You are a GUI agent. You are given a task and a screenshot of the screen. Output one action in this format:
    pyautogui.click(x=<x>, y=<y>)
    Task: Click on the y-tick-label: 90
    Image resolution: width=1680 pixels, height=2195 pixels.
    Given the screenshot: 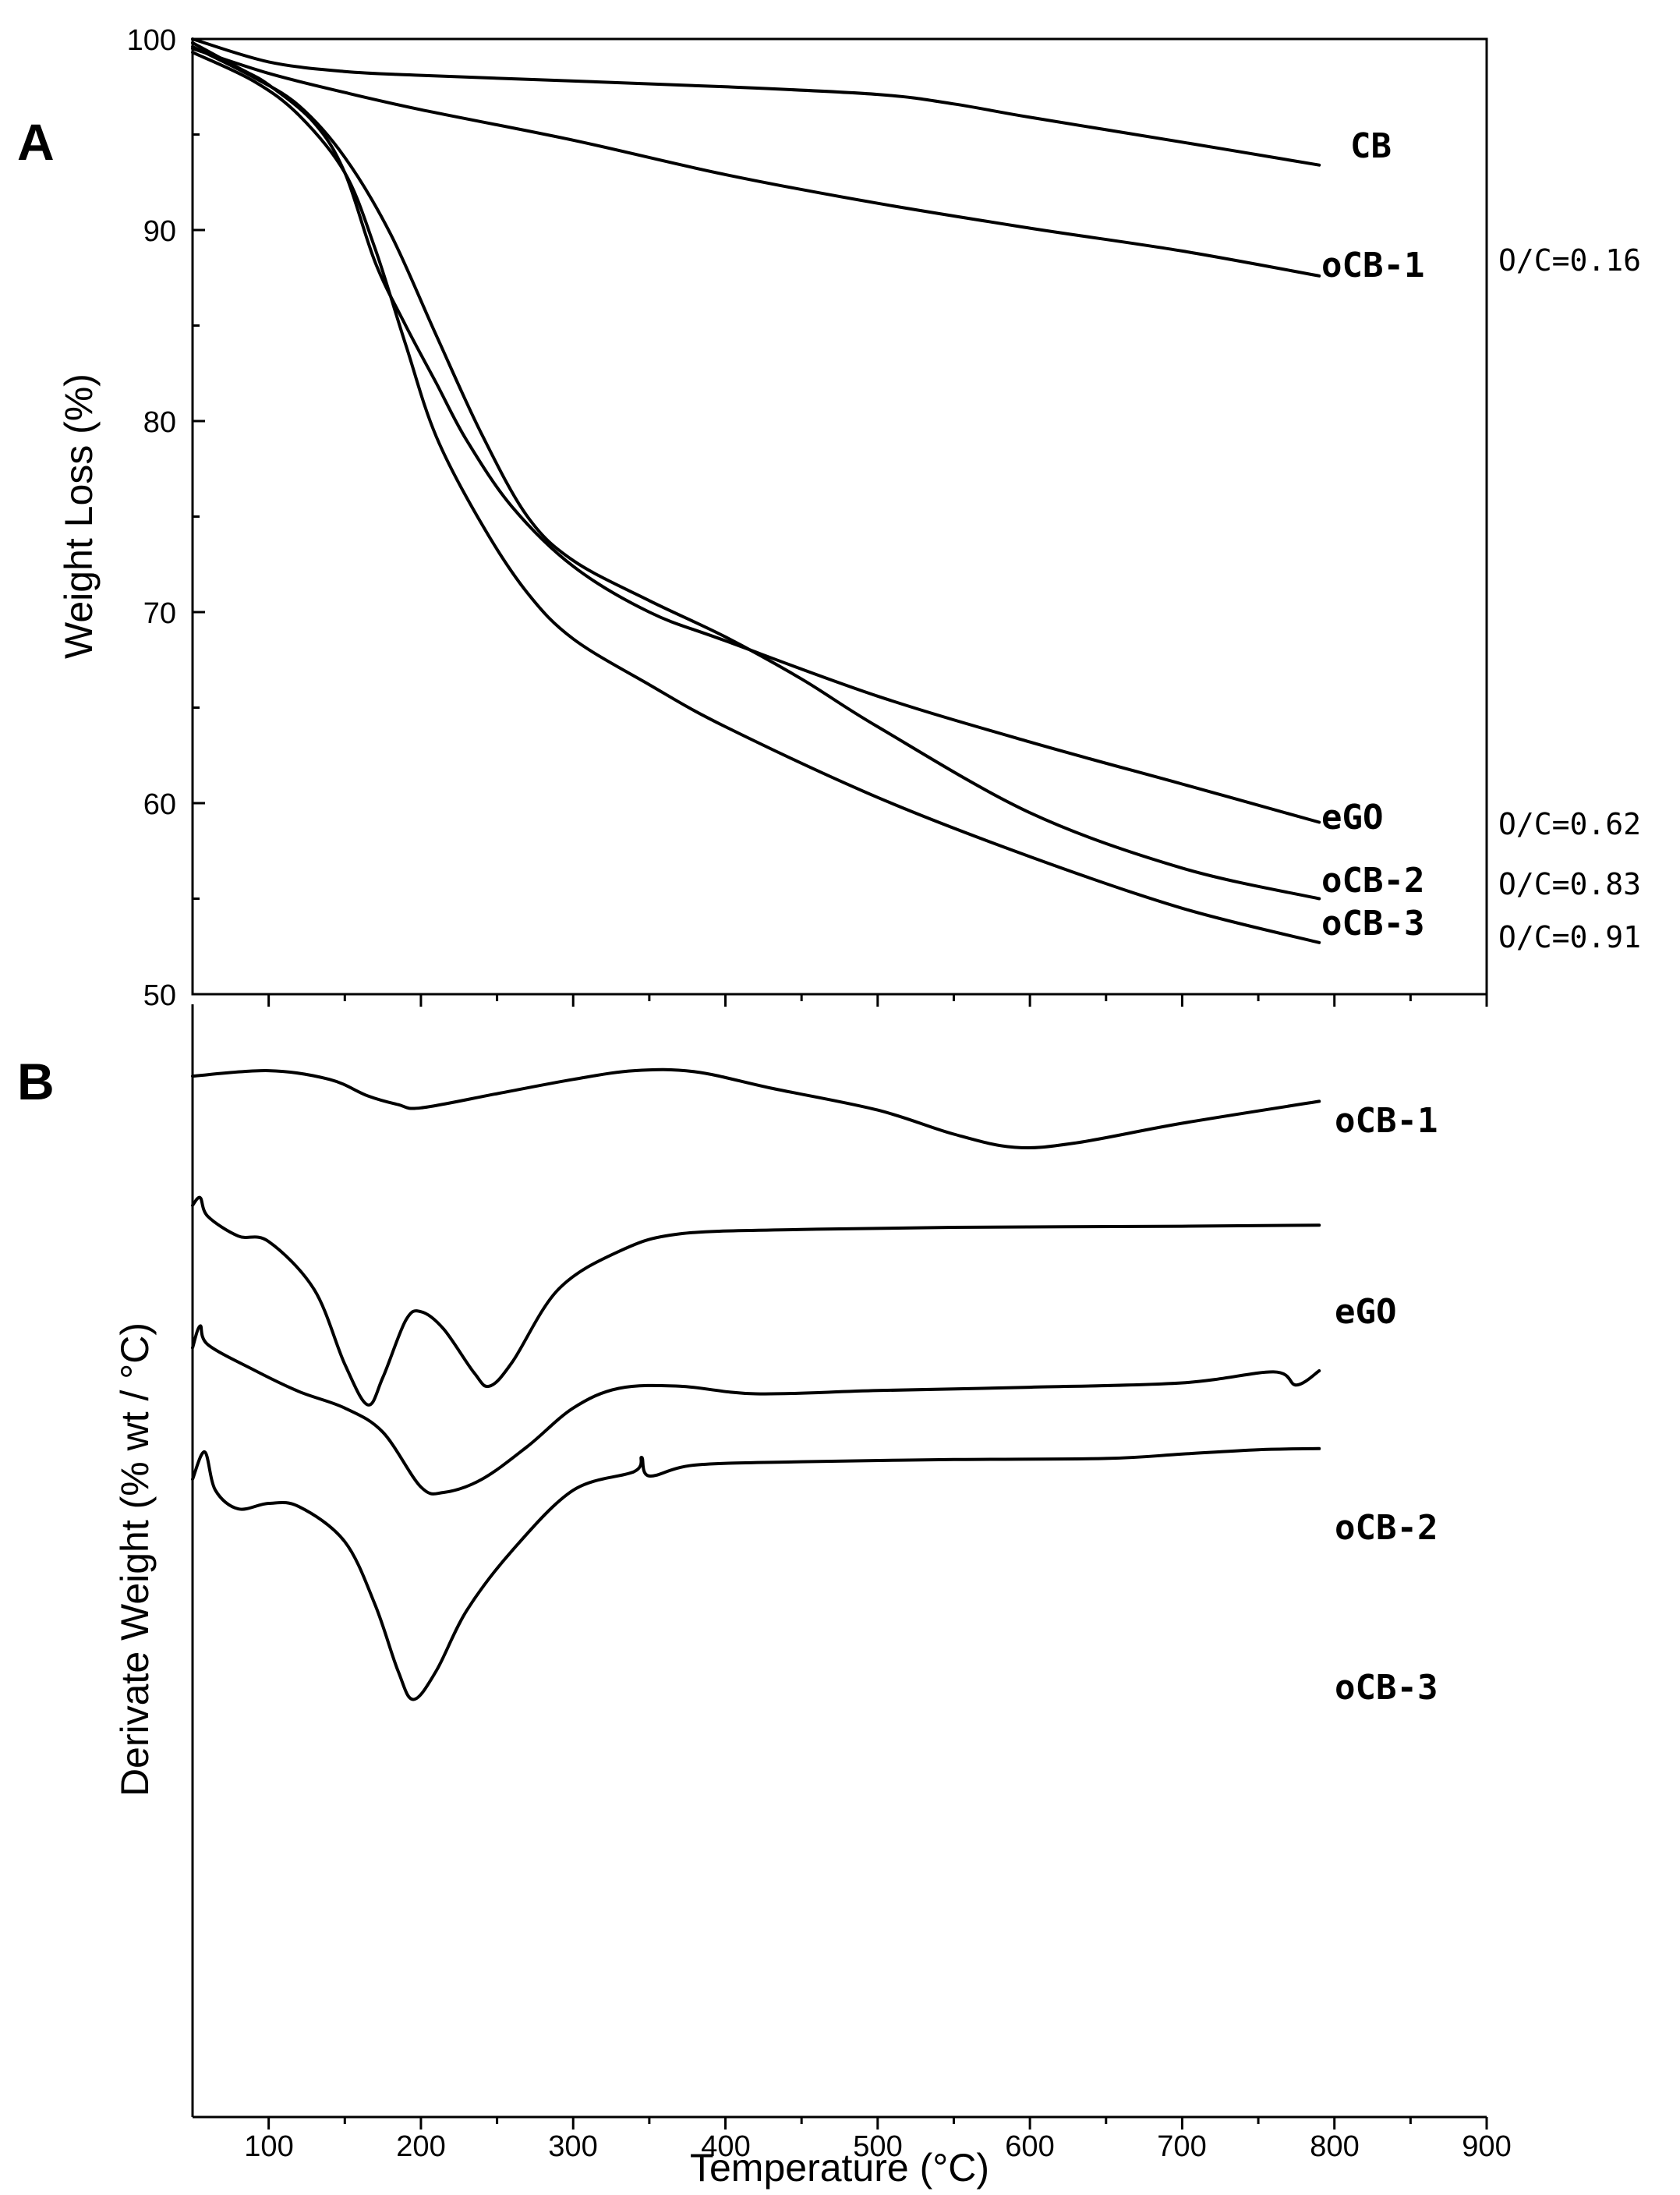 What is the action you would take?
    pyautogui.click(x=159, y=231)
    